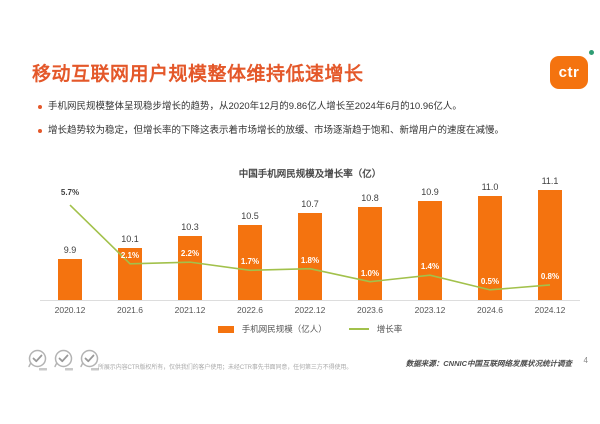 Image resolution: width=600 pixels, height=424 pixels. What do you see at coordinates (190, 310) in the screenshot?
I see `x-axis-label: 2021.12` at bounding box center [190, 310].